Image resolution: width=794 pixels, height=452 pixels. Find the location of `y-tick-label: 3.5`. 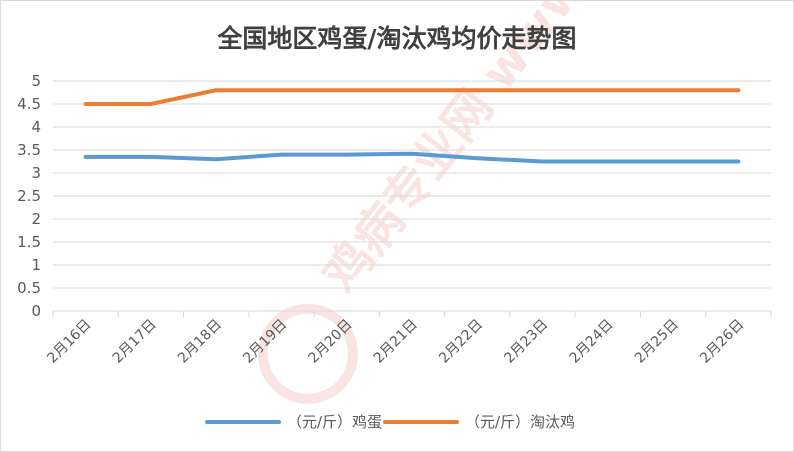

y-tick-label: 3.5 is located at coordinates (29, 150).